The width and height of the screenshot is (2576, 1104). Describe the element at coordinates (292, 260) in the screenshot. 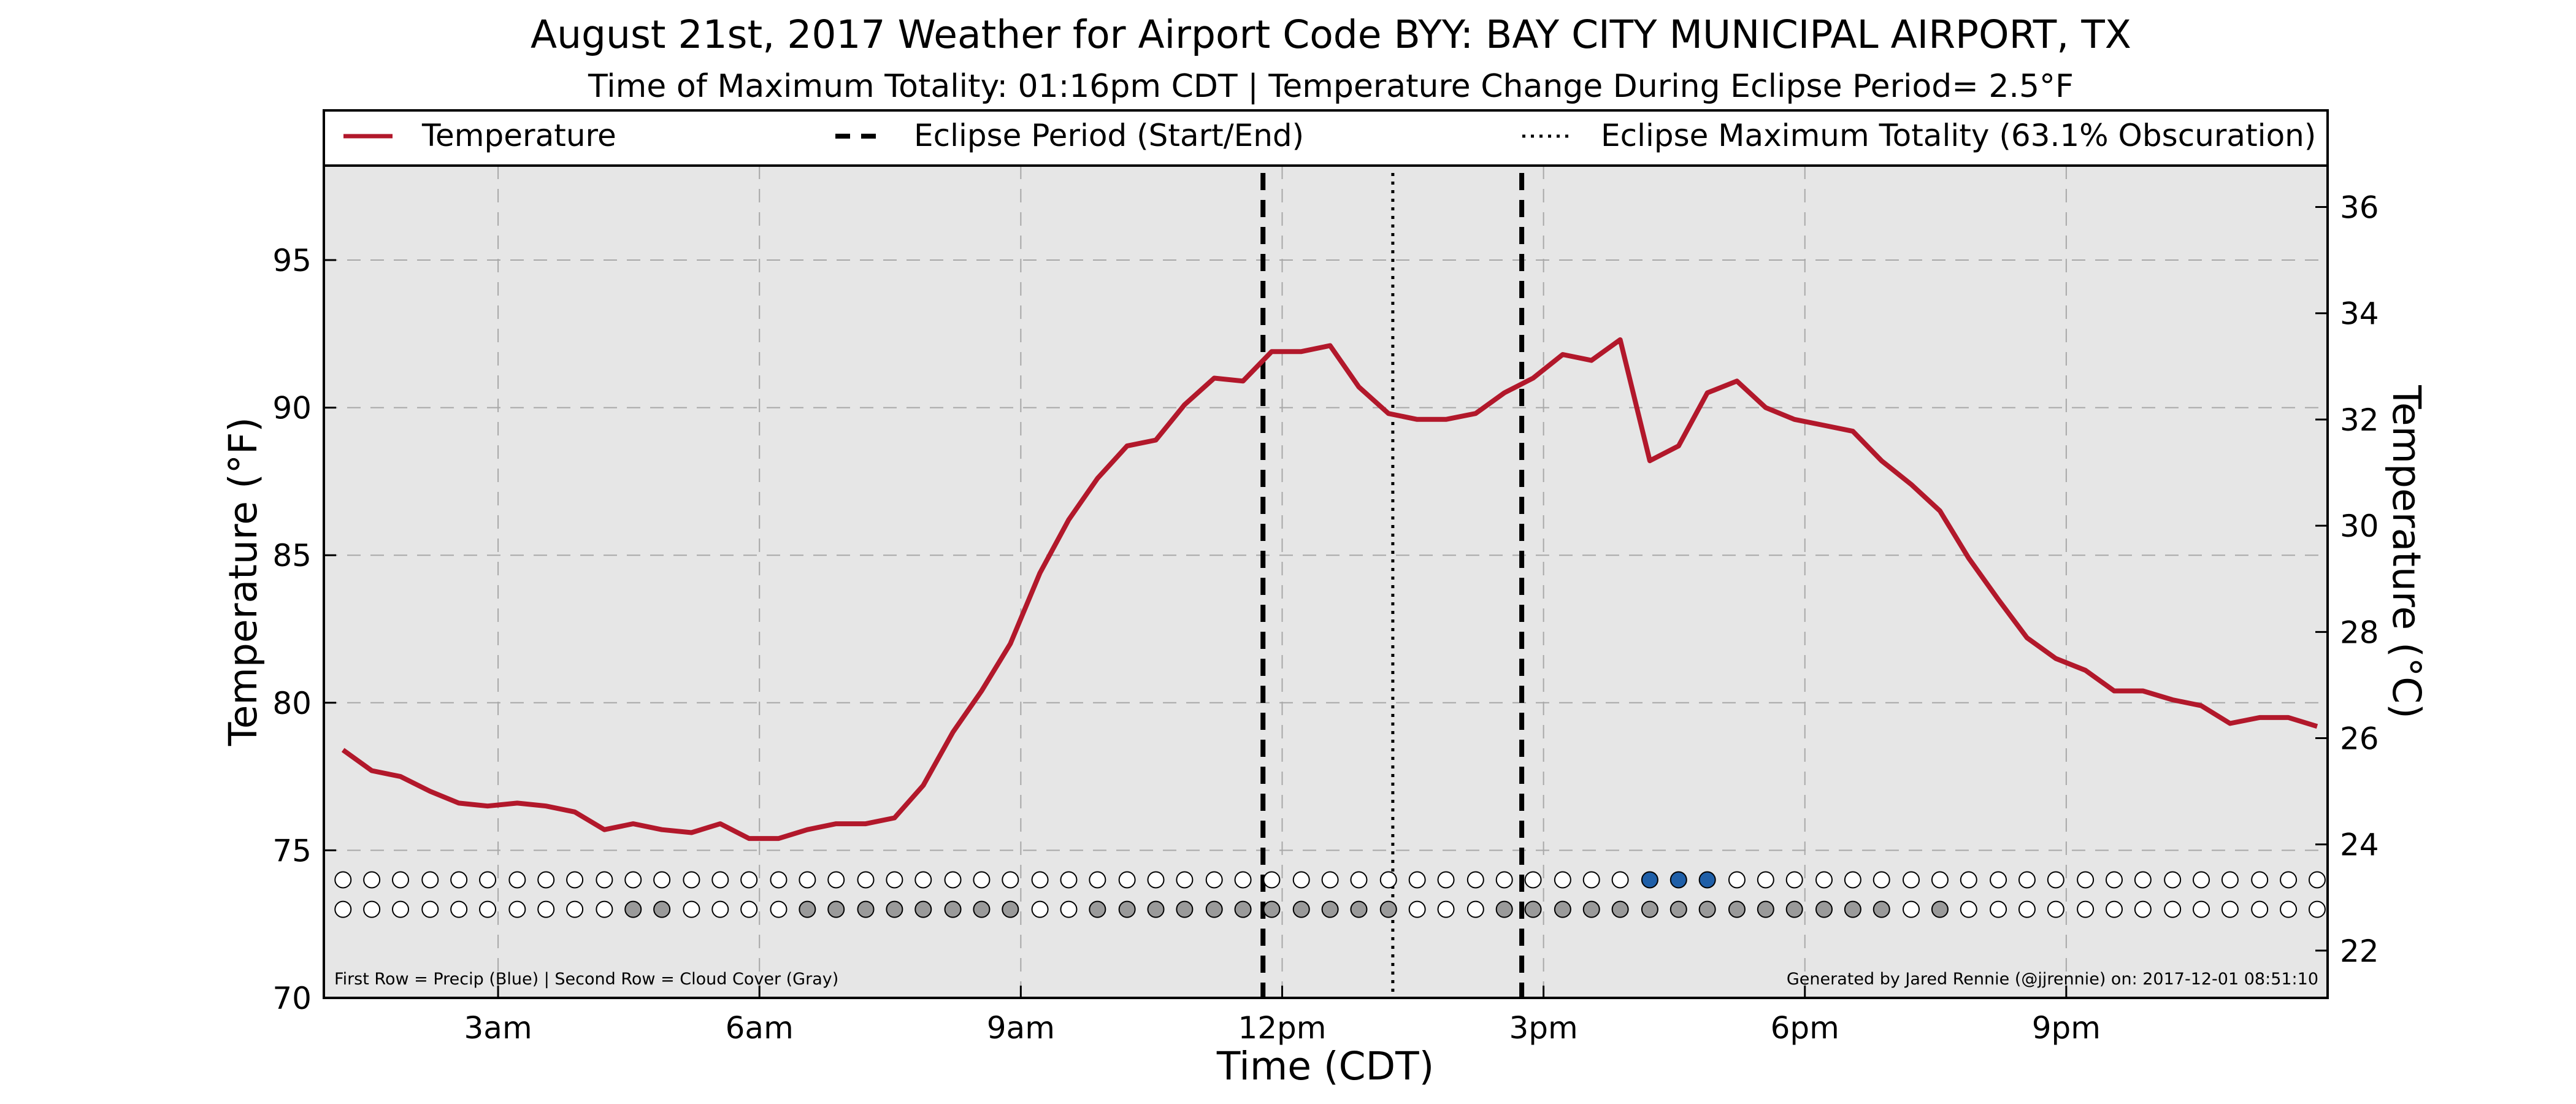

I see `y-tick-label: 95` at that location.